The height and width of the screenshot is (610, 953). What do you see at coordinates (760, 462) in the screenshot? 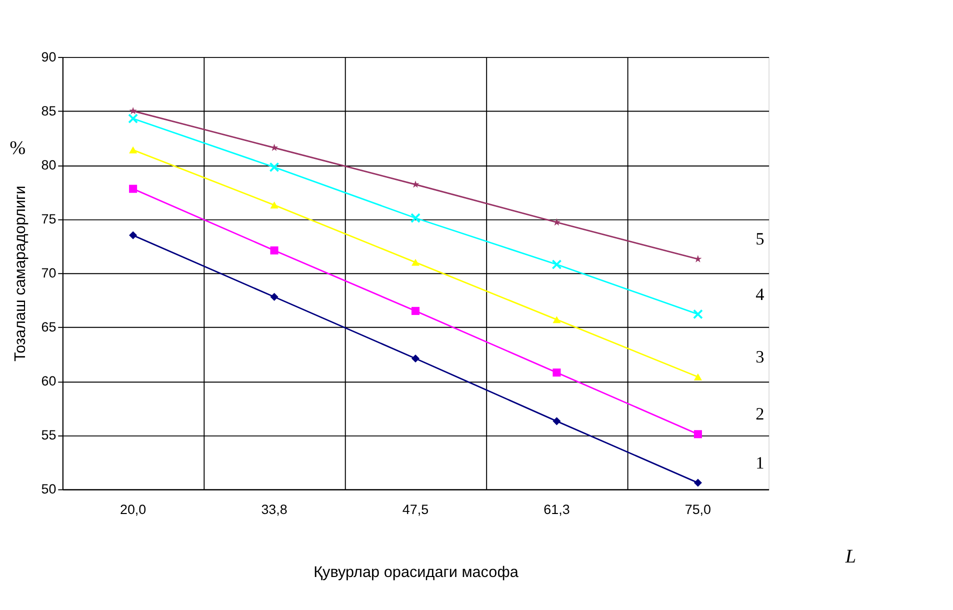
I see `text: 1` at bounding box center [760, 462].